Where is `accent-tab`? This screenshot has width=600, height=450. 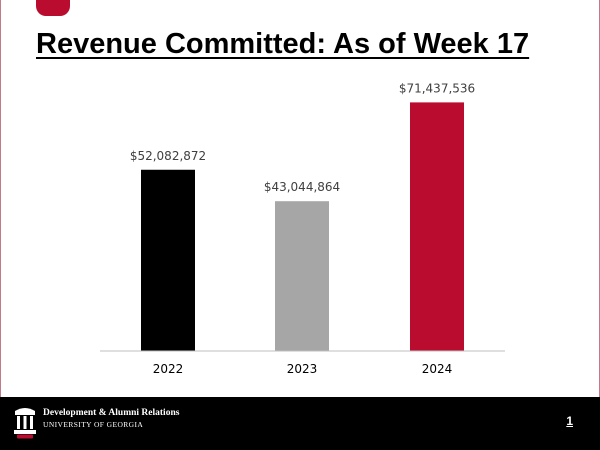
accent-tab is located at coordinates (53, 8).